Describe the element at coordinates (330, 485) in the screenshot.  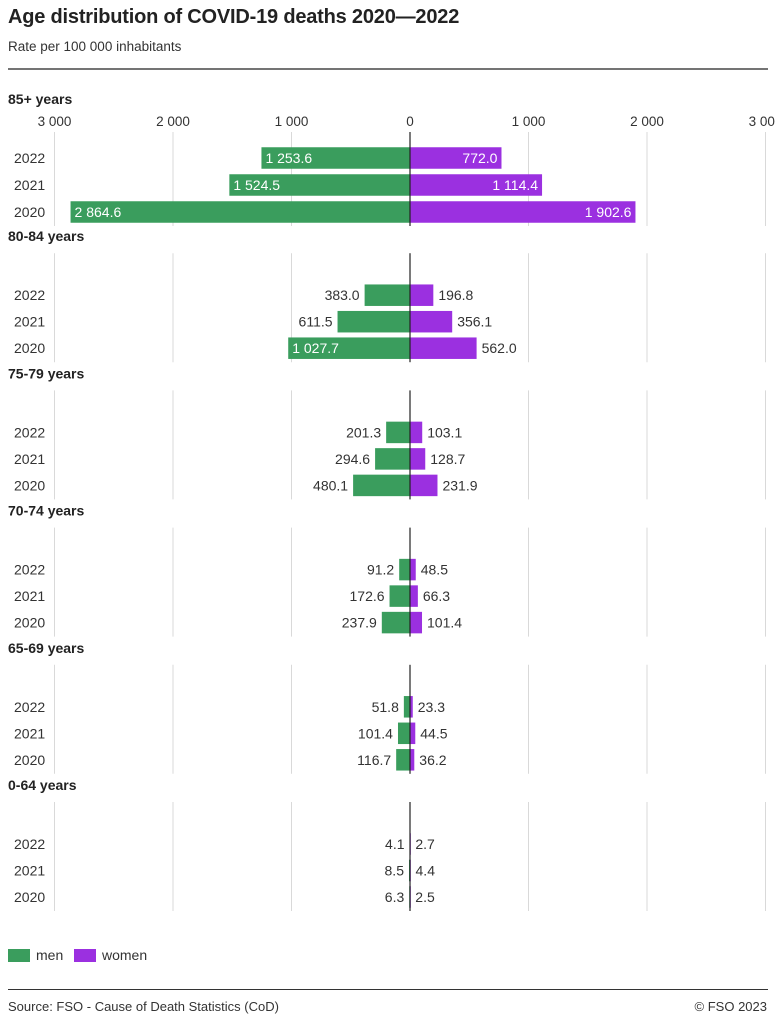
I see `data-label-men: 480.1` at that location.